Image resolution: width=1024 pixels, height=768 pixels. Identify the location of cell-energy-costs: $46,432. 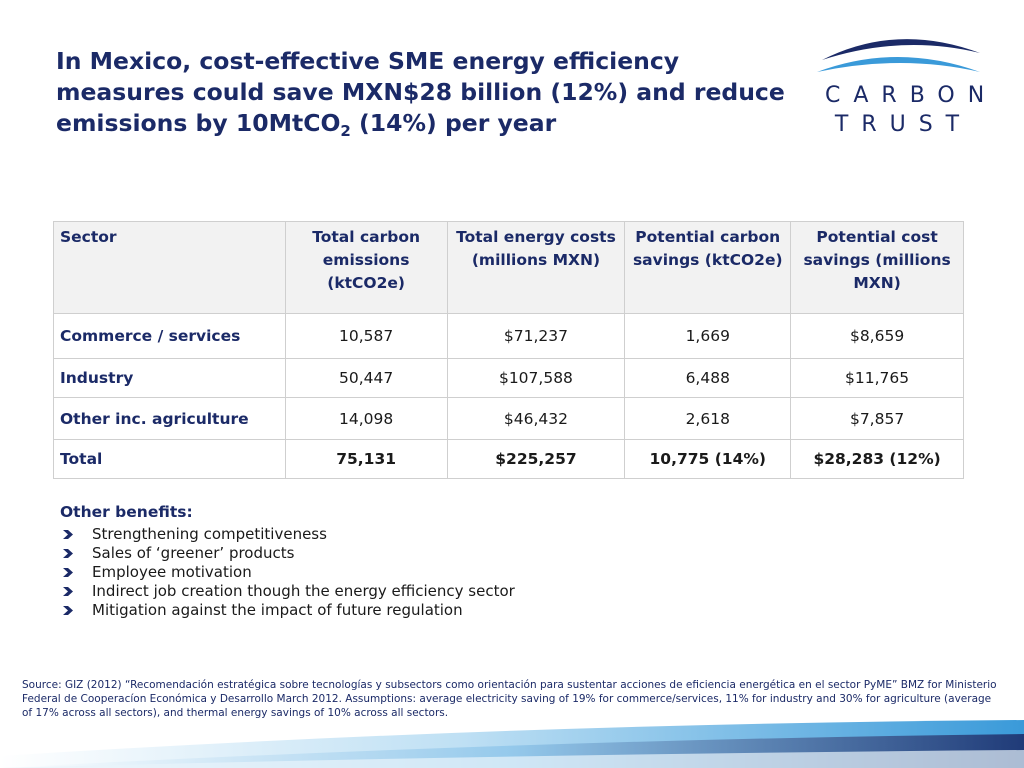
(536, 418).